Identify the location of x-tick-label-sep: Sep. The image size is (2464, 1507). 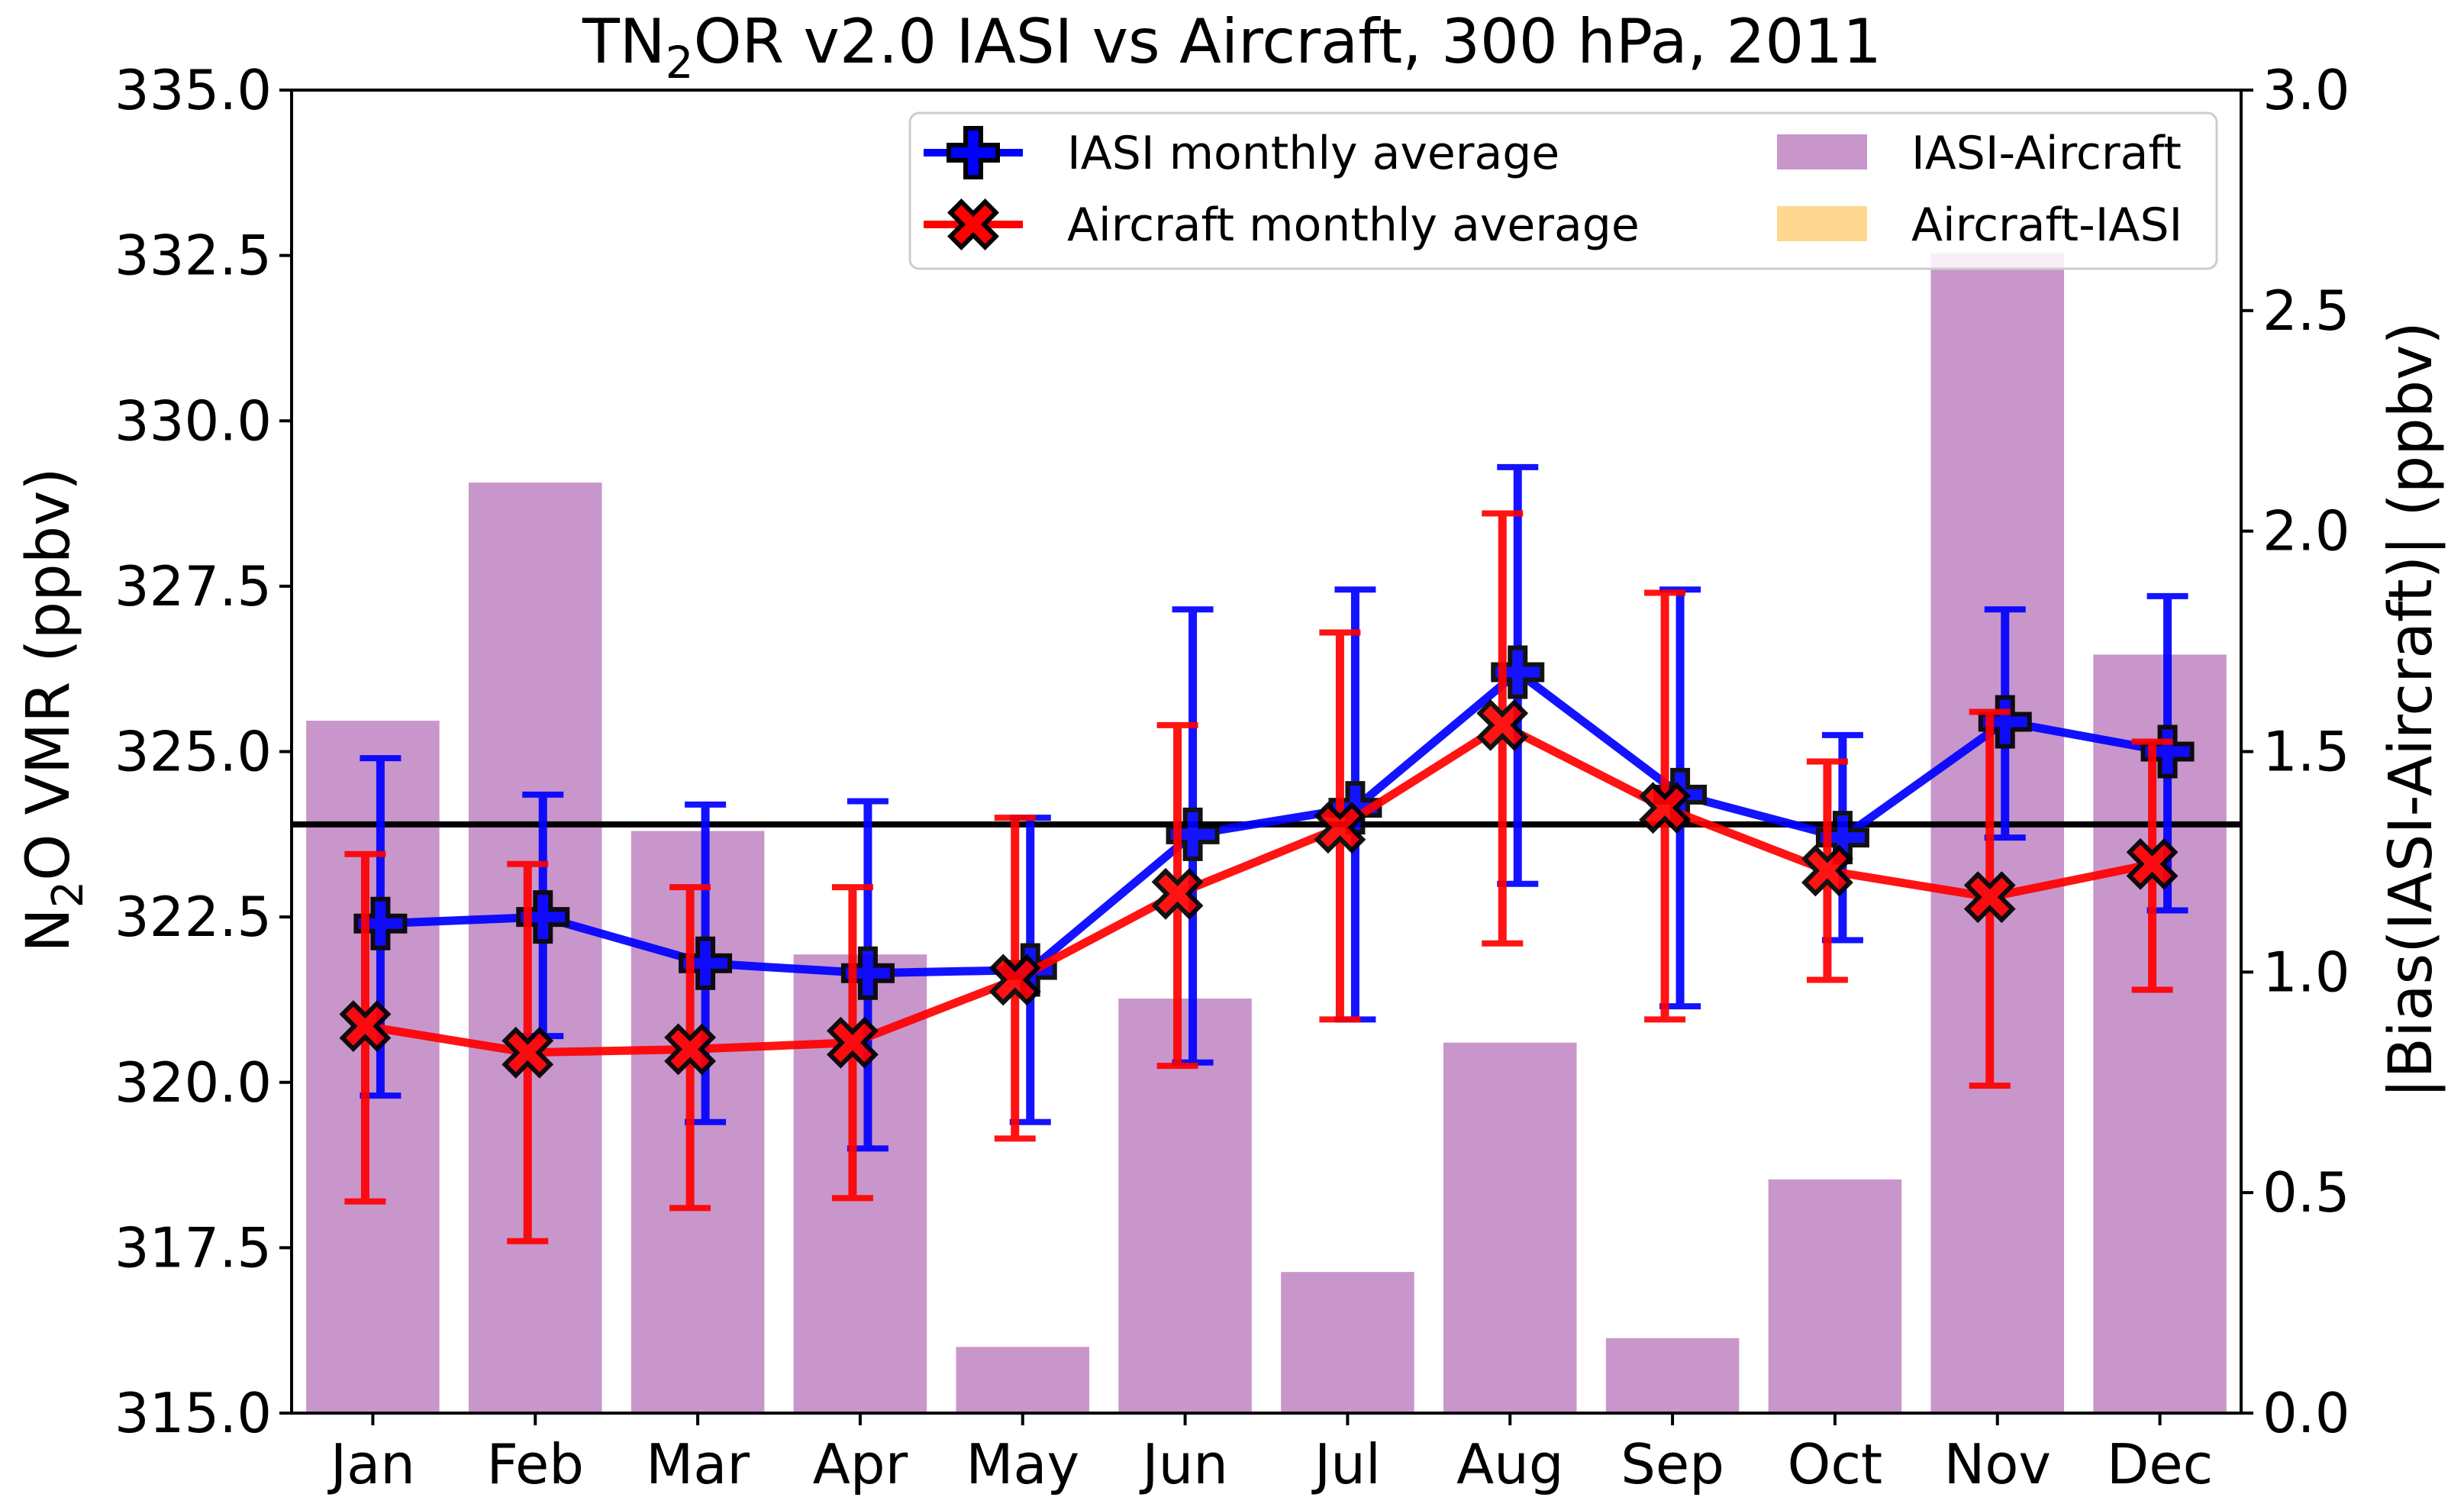
(1673, 1464).